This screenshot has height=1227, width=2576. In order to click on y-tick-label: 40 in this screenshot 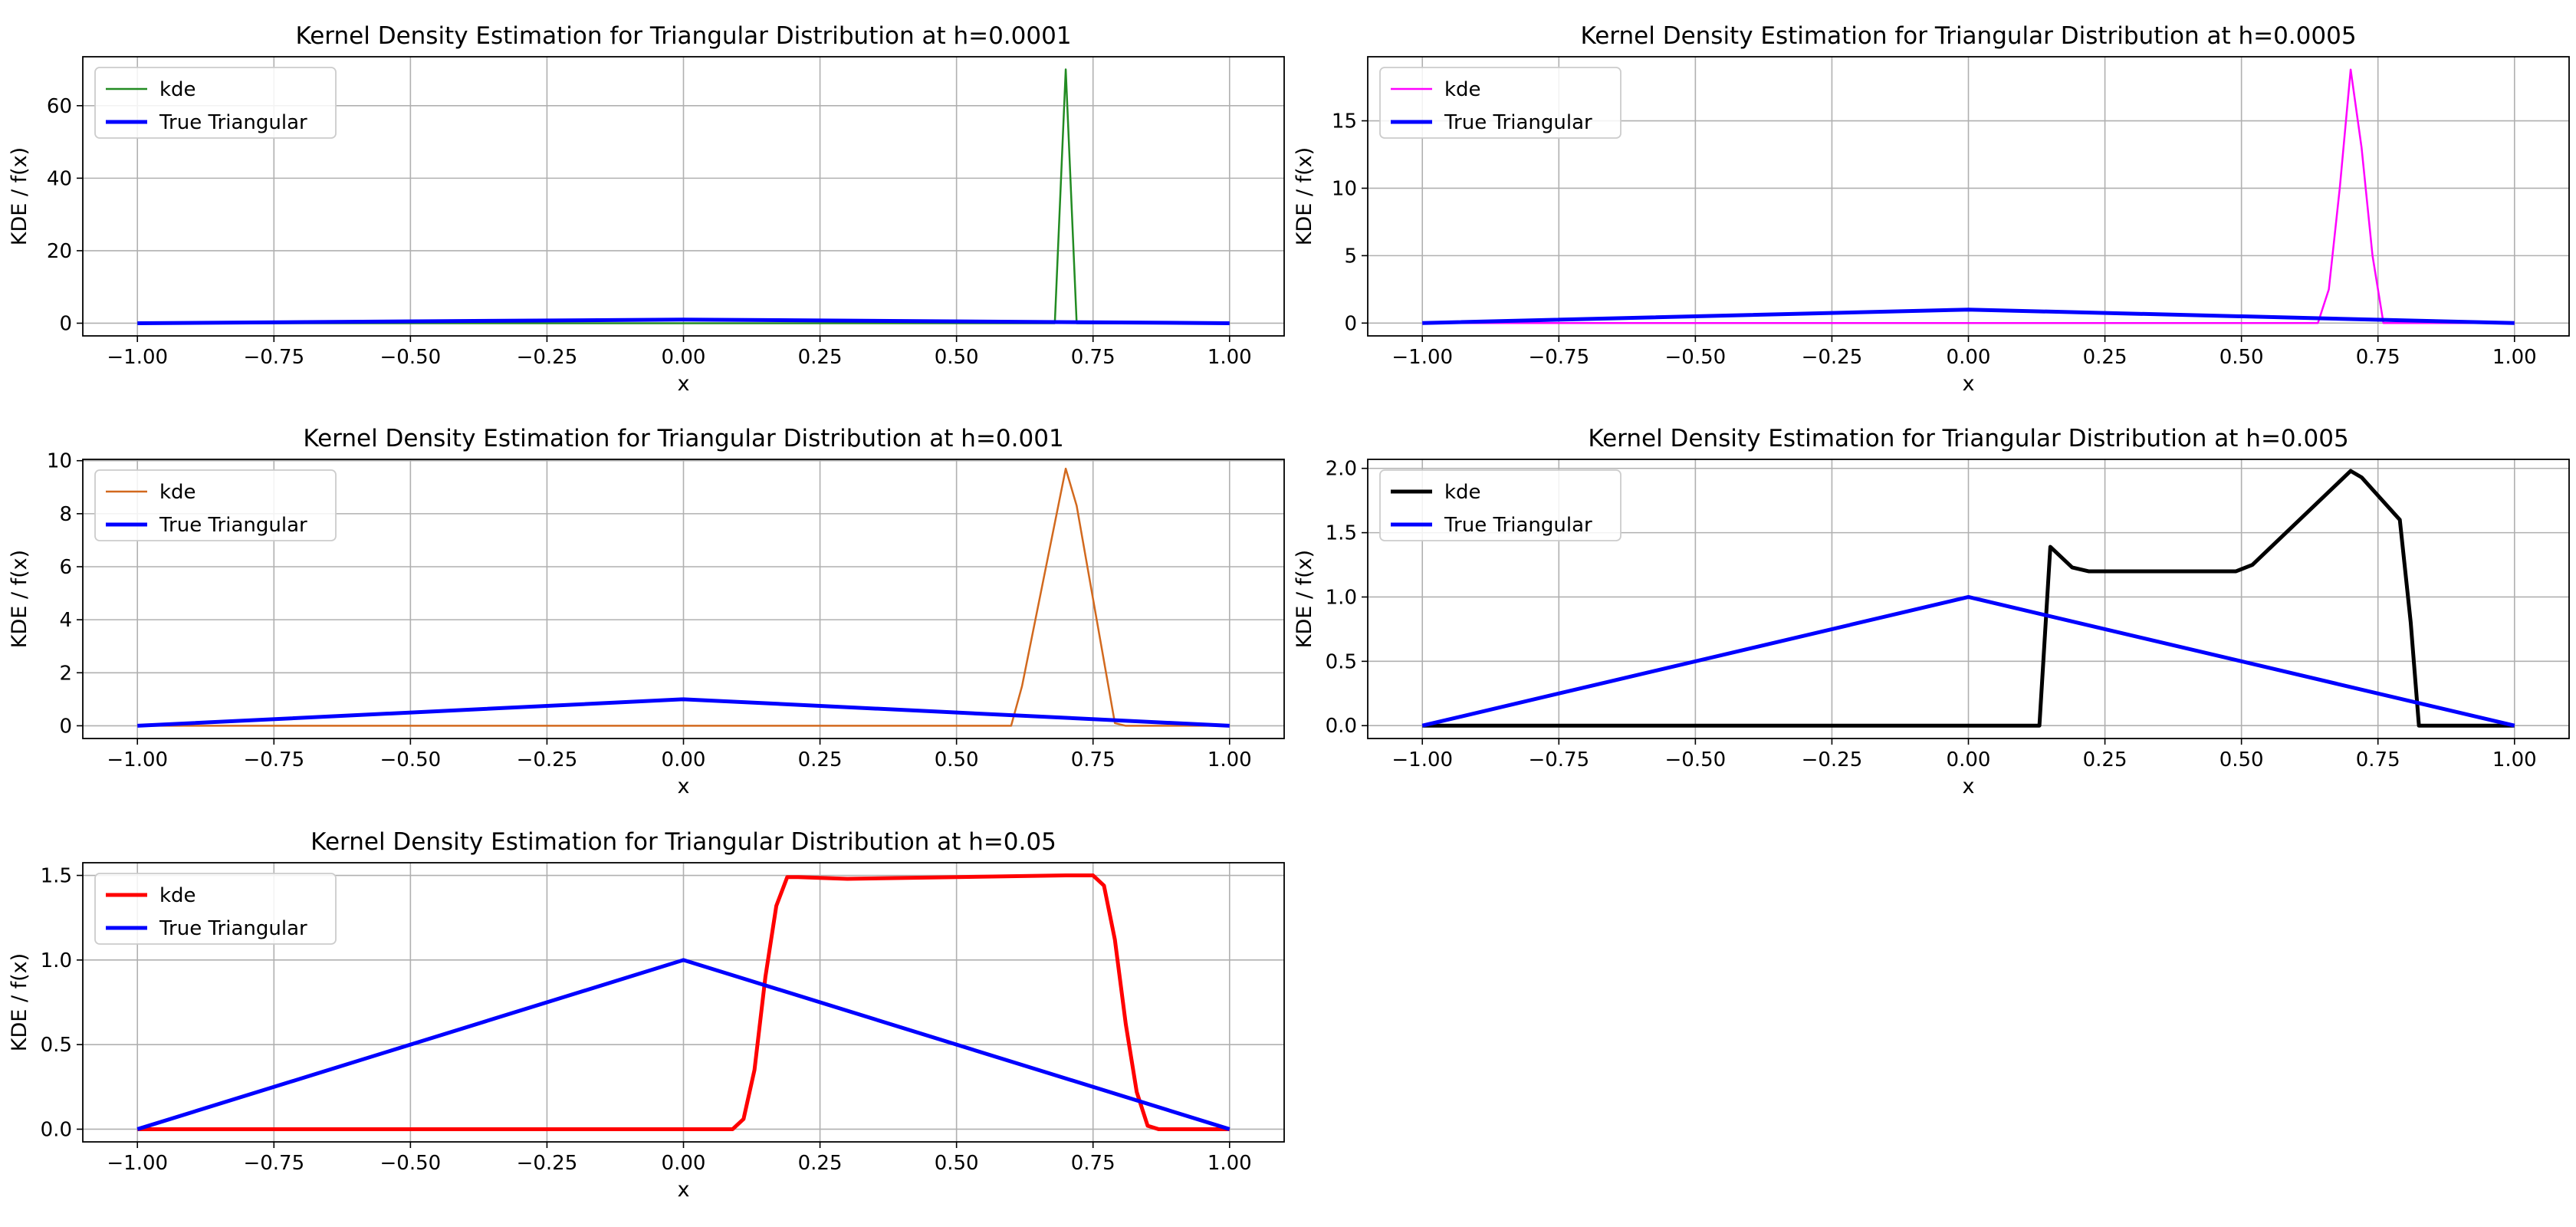, I will do `click(60, 178)`.